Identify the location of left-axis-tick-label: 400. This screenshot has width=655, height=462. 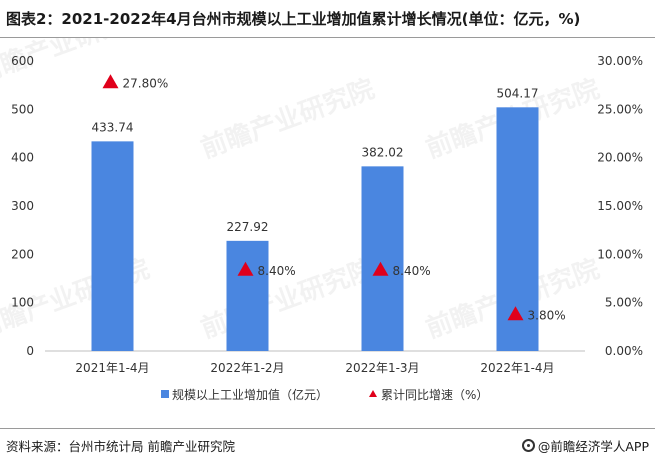
(22, 158).